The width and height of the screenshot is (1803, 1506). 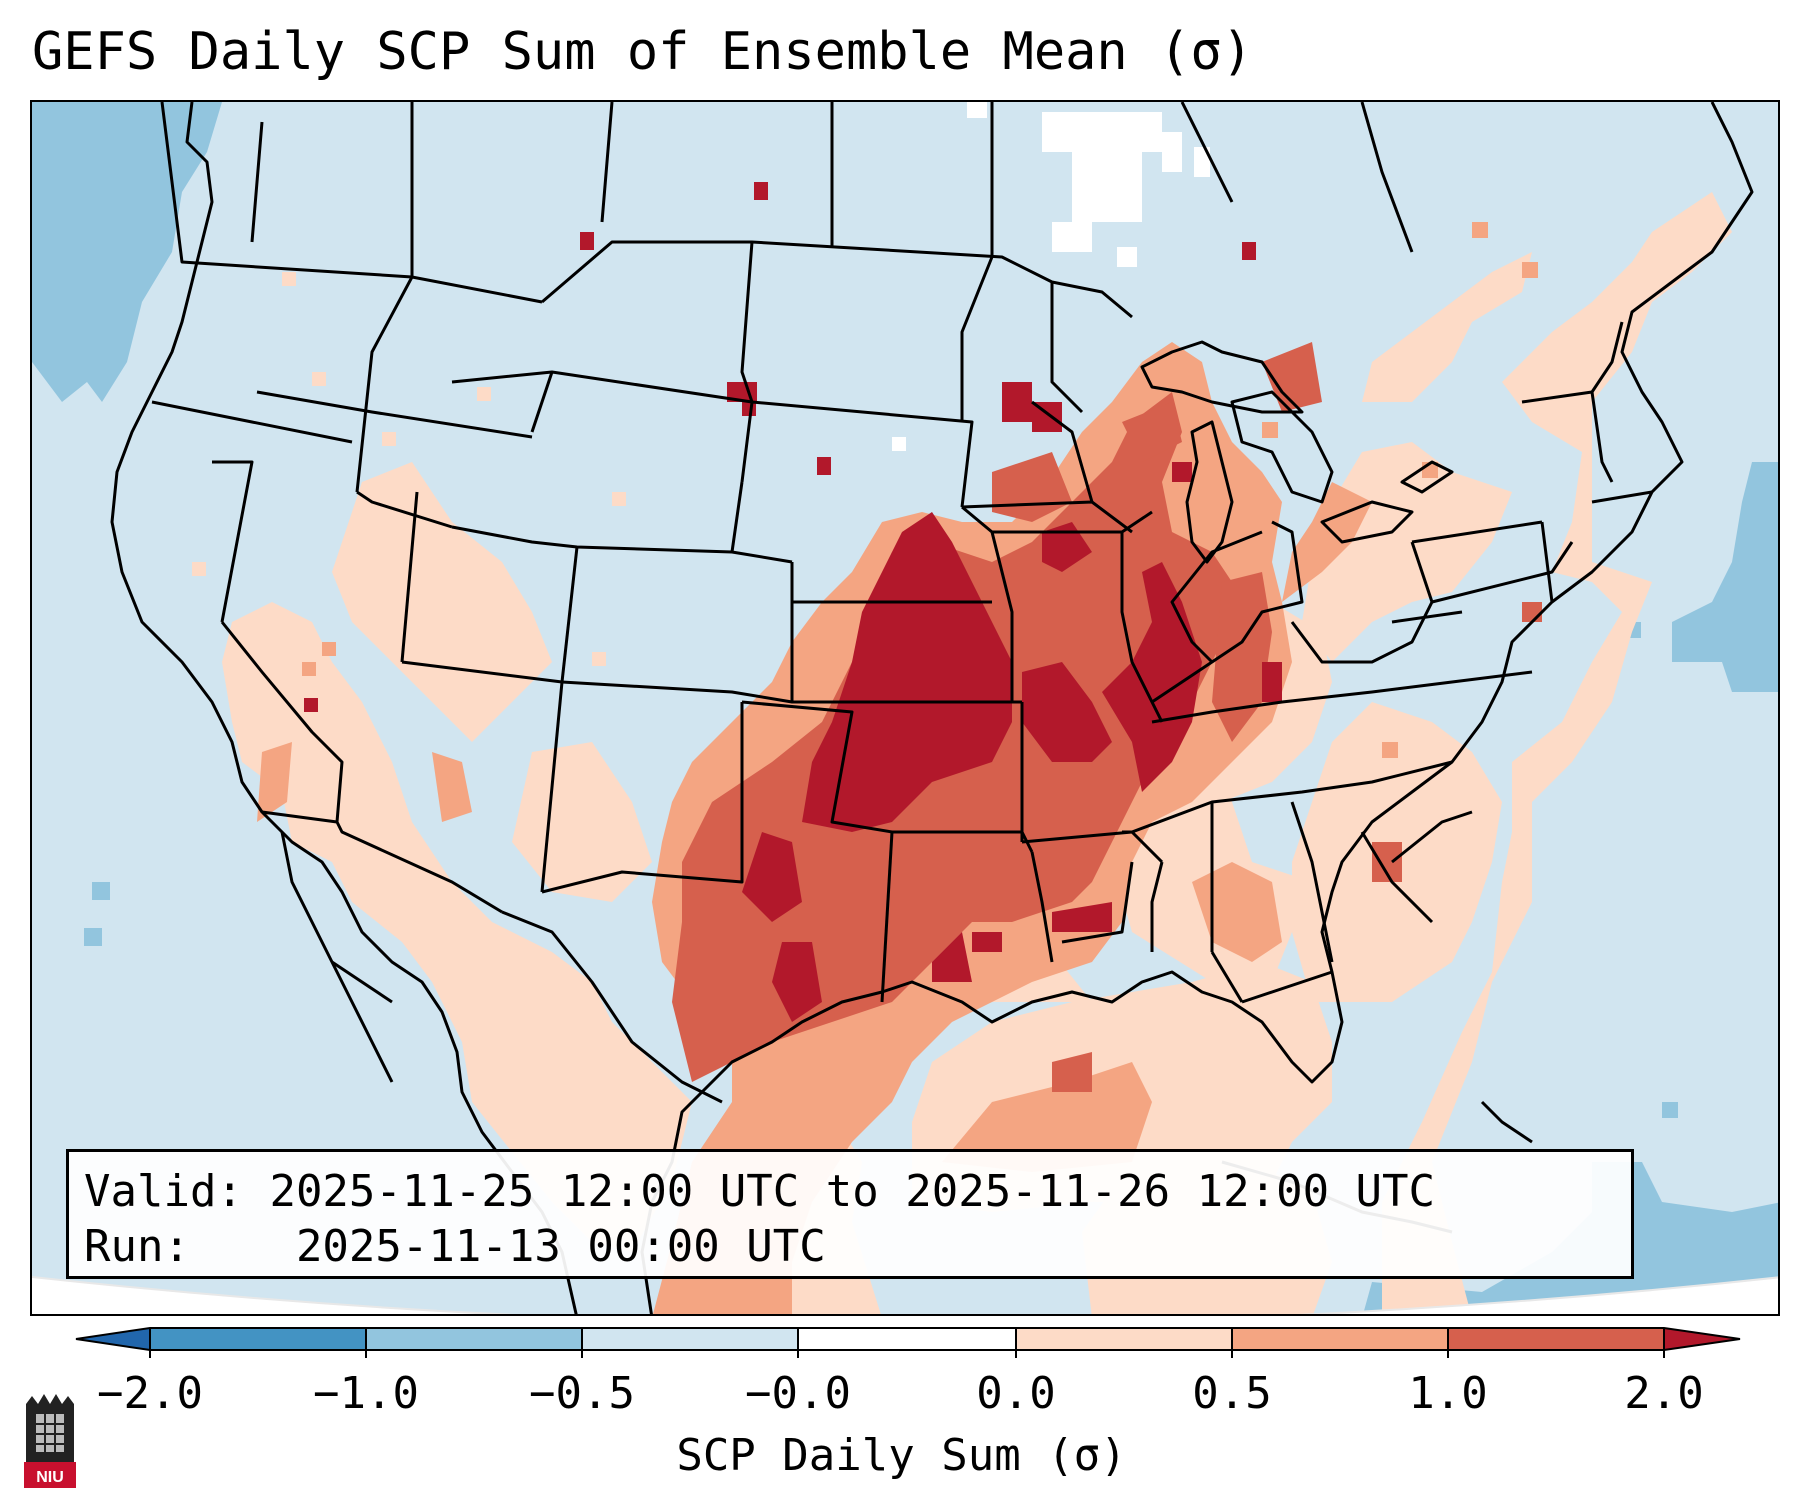 What do you see at coordinates (1232, 1393) in the screenshot?
I see `colorbar-tick-label: 0.5` at bounding box center [1232, 1393].